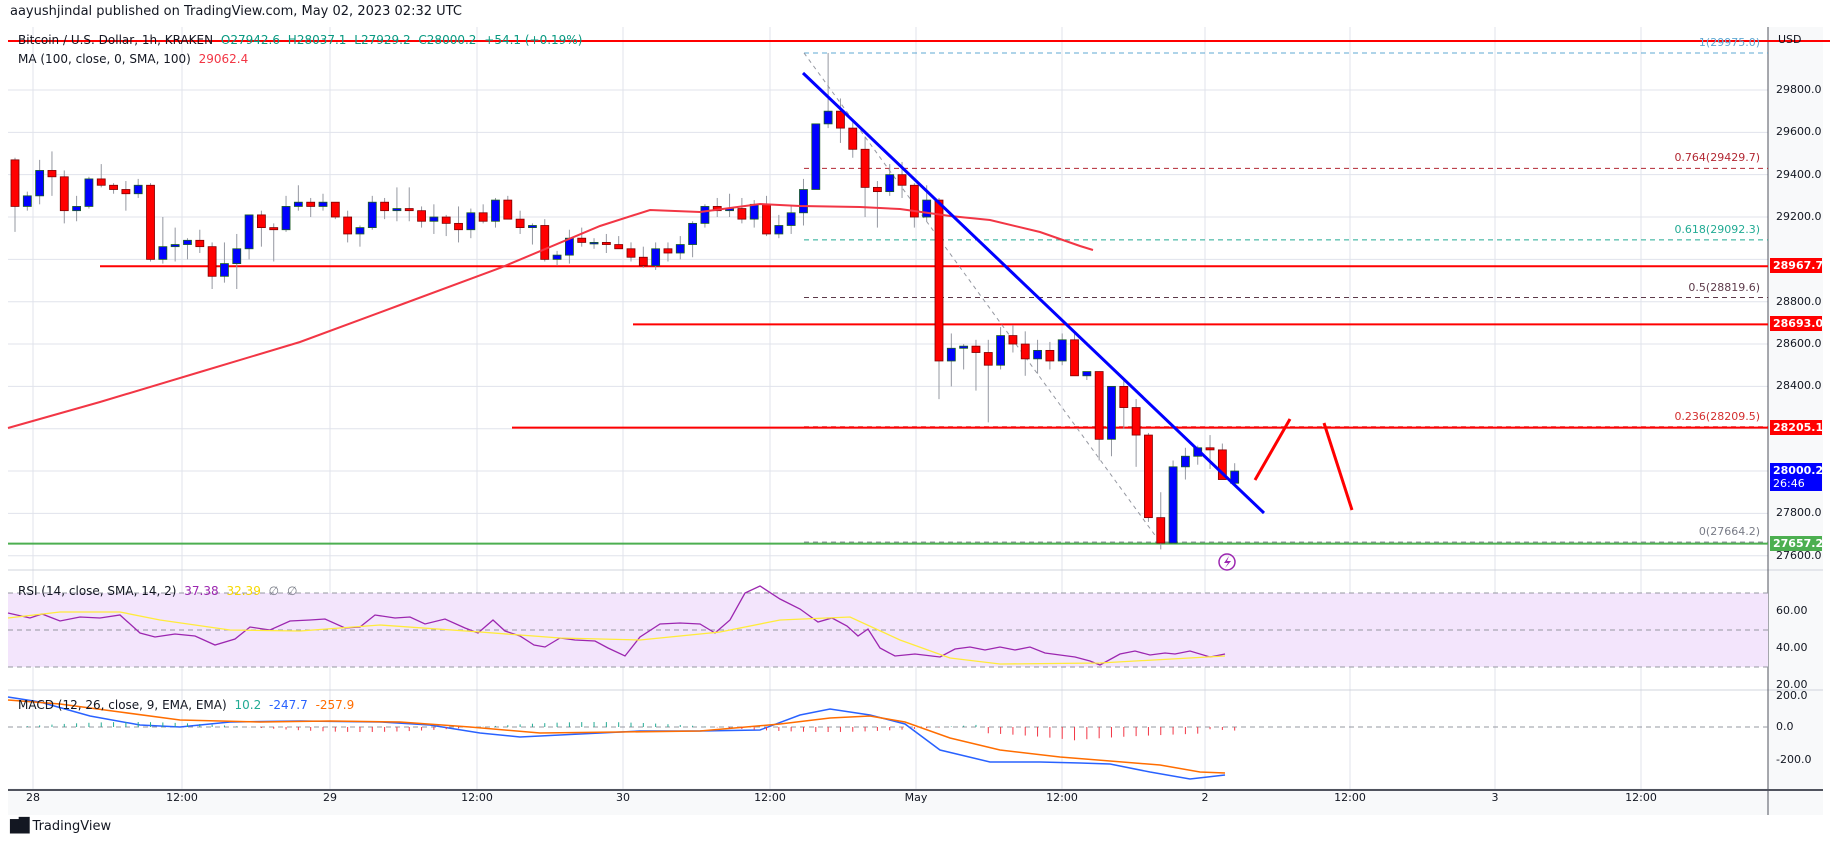 Image resolution: width=1834 pixels, height=845 pixels. Describe the element at coordinates (135, 59) in the screenshot. I see `ma-legend: MA (100, close, 0, SMA, 100) 29062.4` at that location.